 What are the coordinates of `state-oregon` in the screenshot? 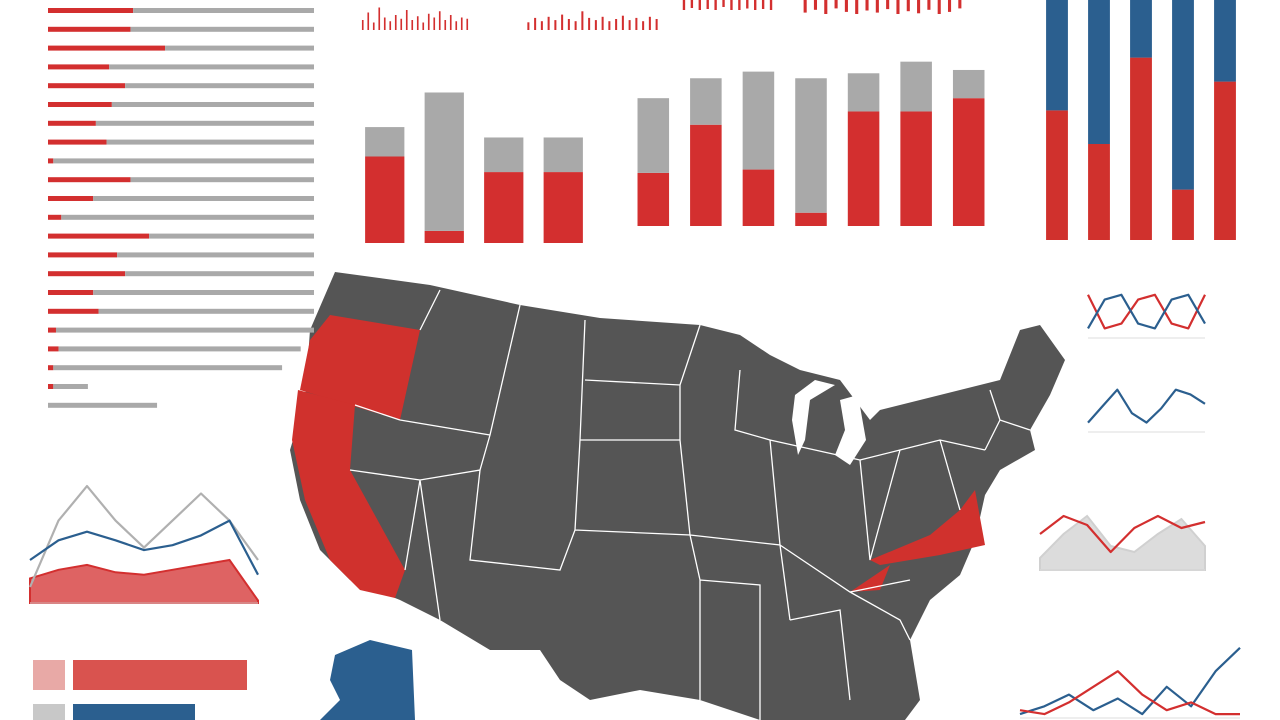 It's located at (360, 367).